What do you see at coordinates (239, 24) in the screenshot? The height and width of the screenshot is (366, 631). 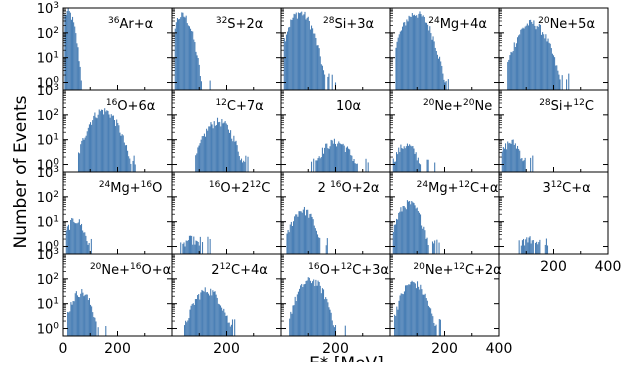 I see `panel-title: 32S+2α` at bounding box center [239, 24].